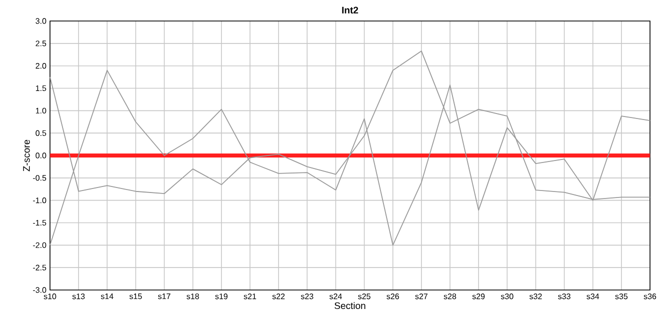 This screenshot has width=660, height=327. What do you see at coordinates (107, 297) in the screenshot?
I see `x-tick-label: s14` at bounding box center [107, 297].